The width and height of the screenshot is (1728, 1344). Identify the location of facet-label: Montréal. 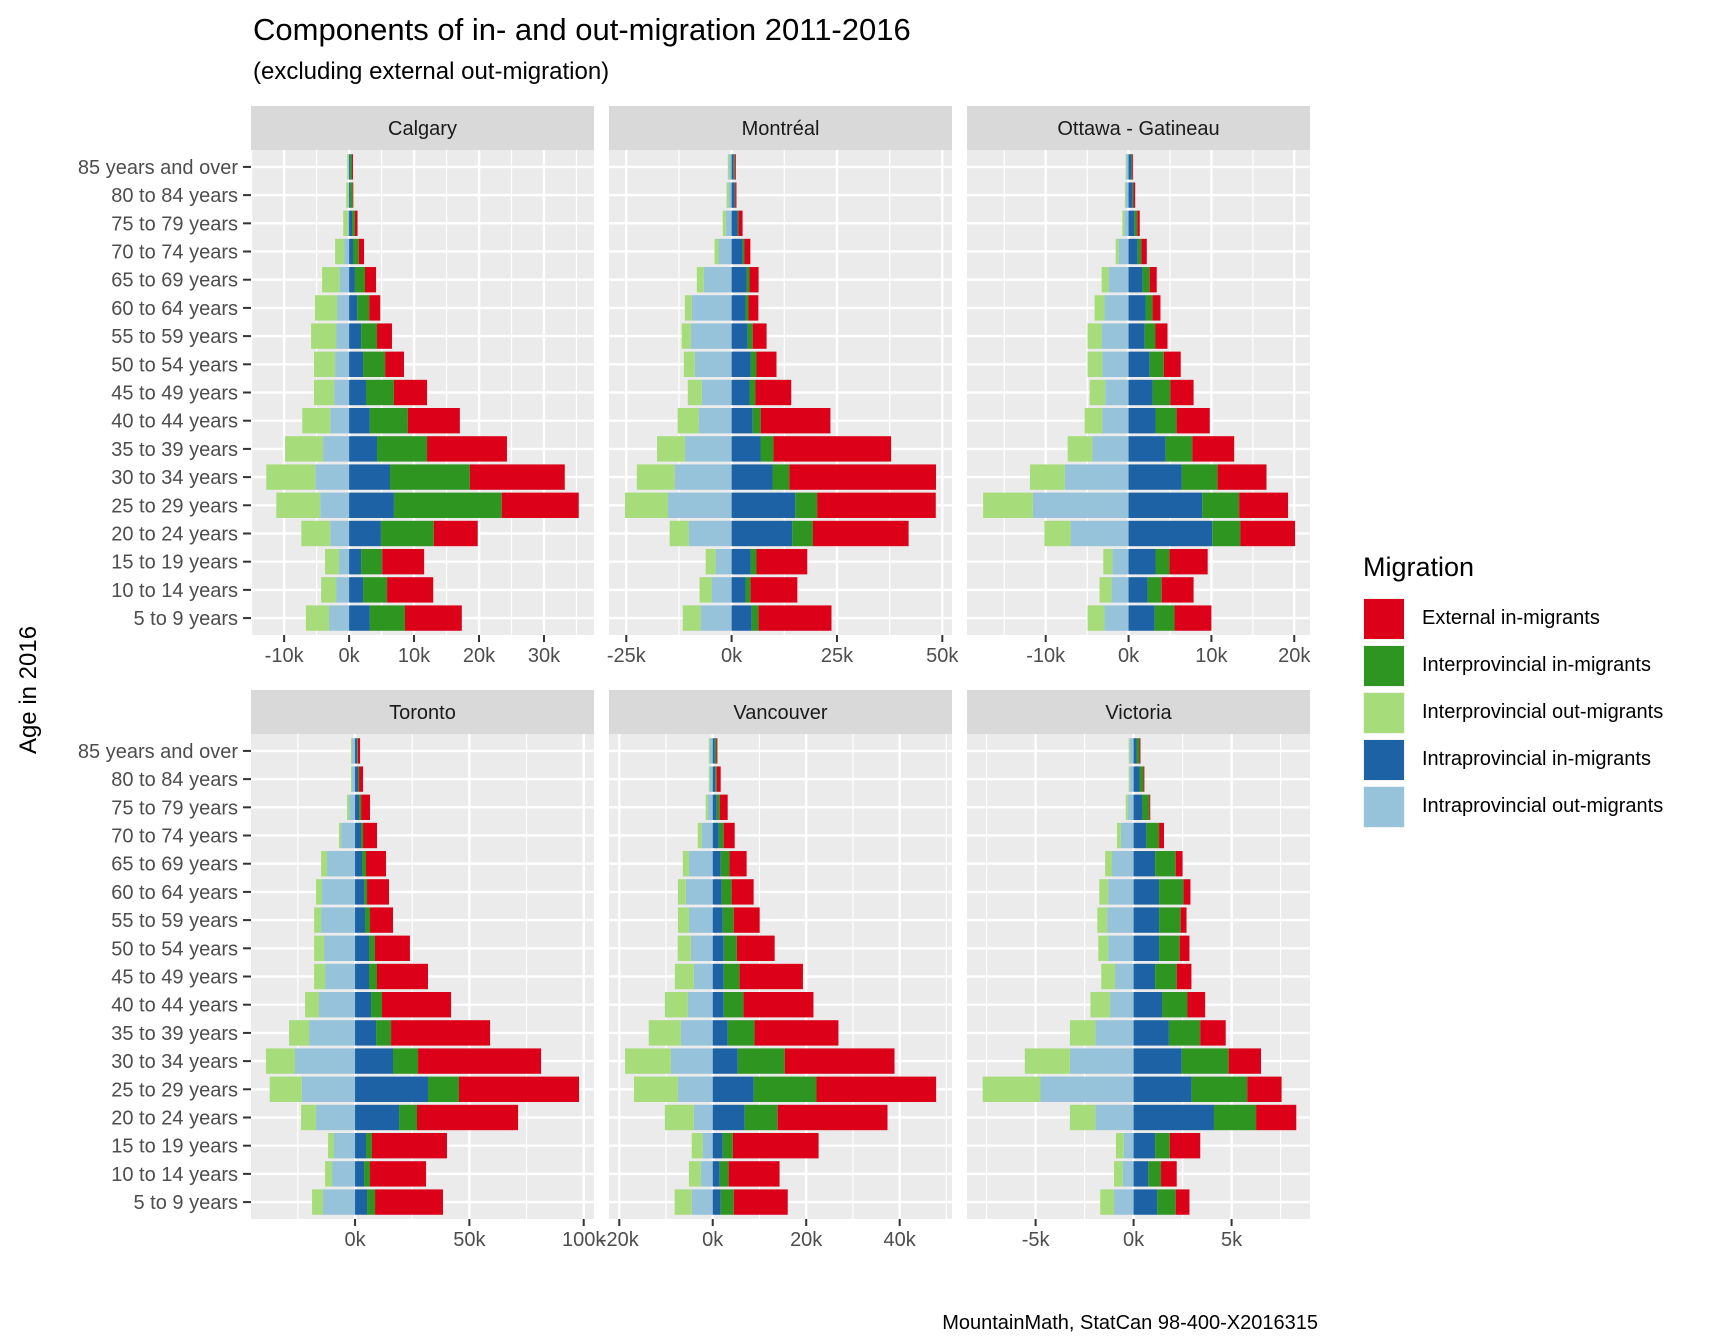
(781, 129).